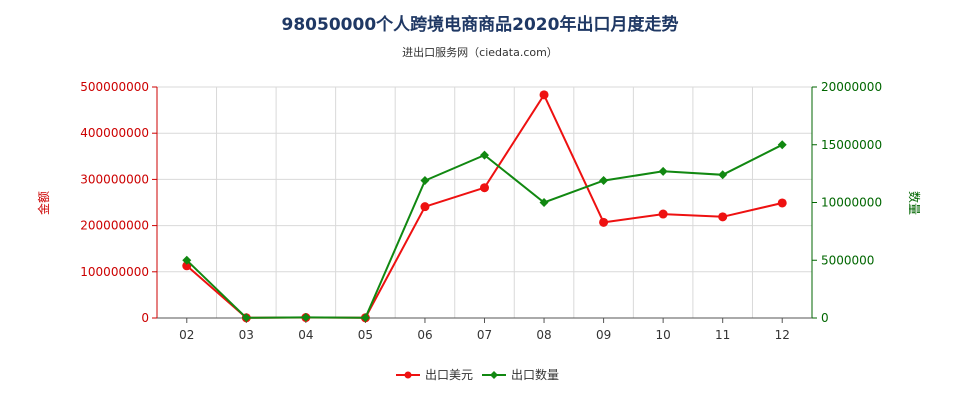 The width and height of the screenshot is (960, 400). Describe the element at coordinates (365, 335) in the screenshot. I see `x-tick-label: 05` at that location.